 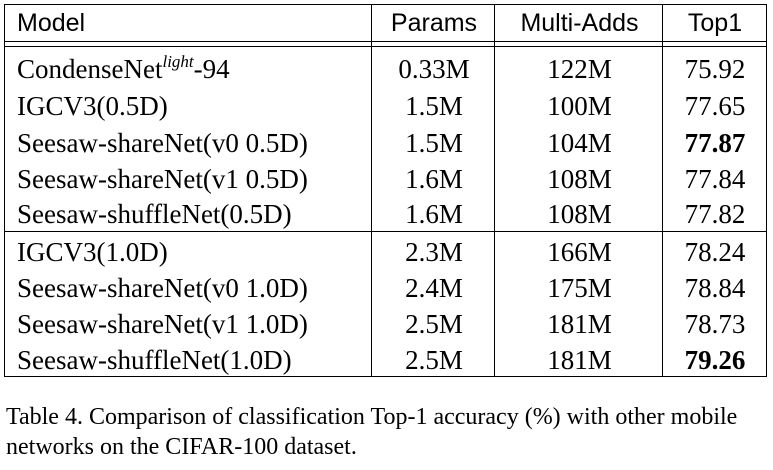 I want to click on table-cell-top1: 77.82, so click(x=715, y=214).